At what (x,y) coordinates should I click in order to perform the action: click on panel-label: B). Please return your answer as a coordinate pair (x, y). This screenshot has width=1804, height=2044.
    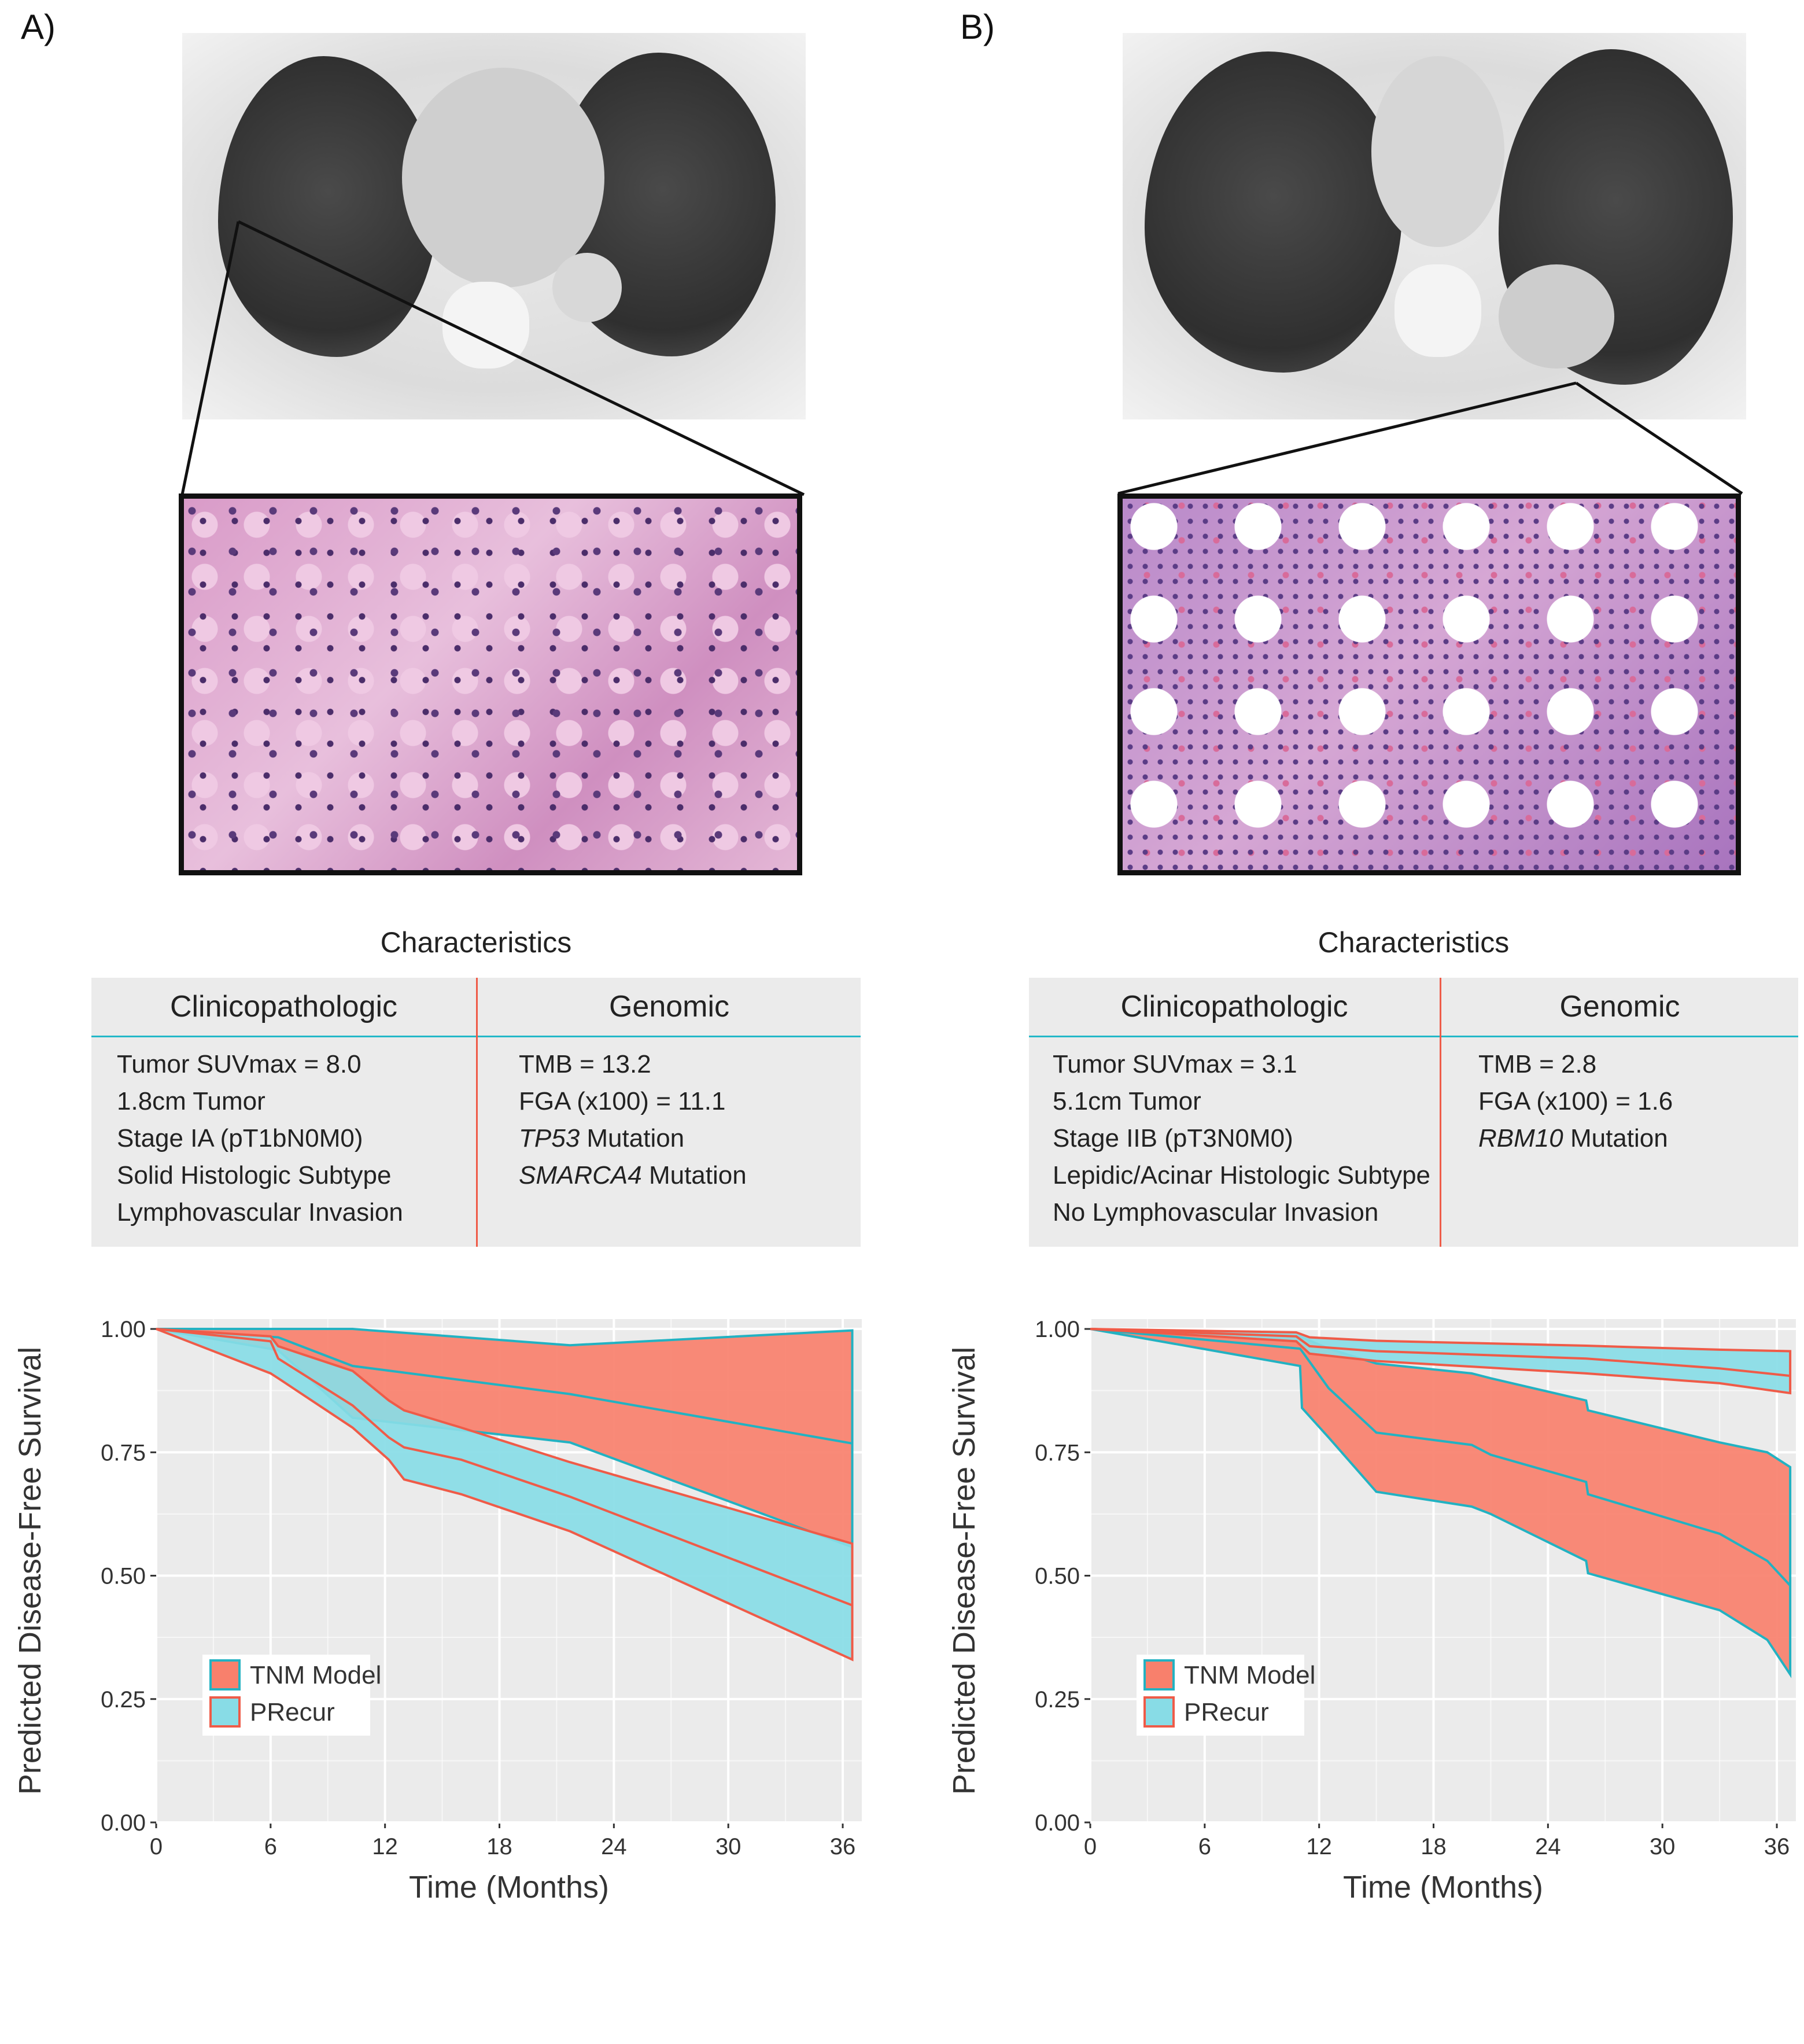
    Looking at the image, I should click on (978, 27).